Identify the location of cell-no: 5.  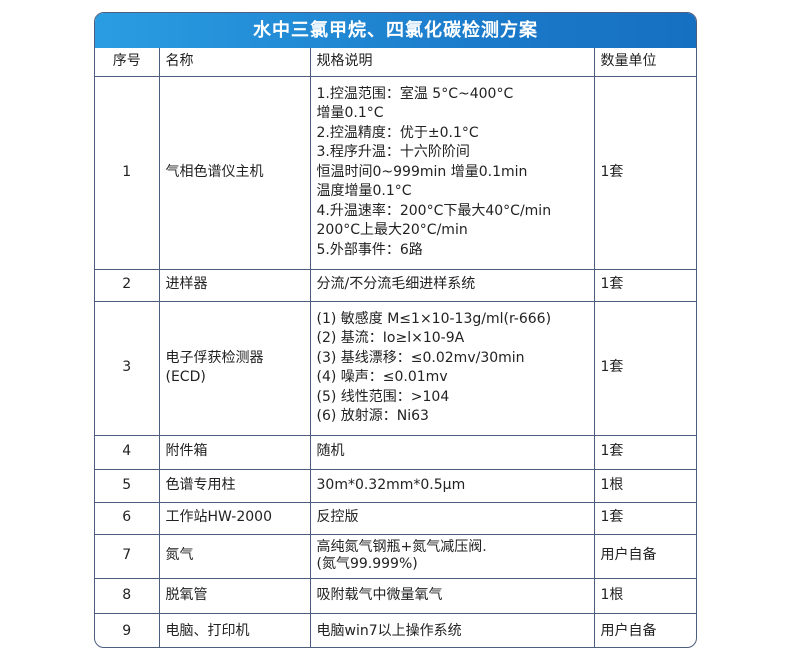
(127, 485).